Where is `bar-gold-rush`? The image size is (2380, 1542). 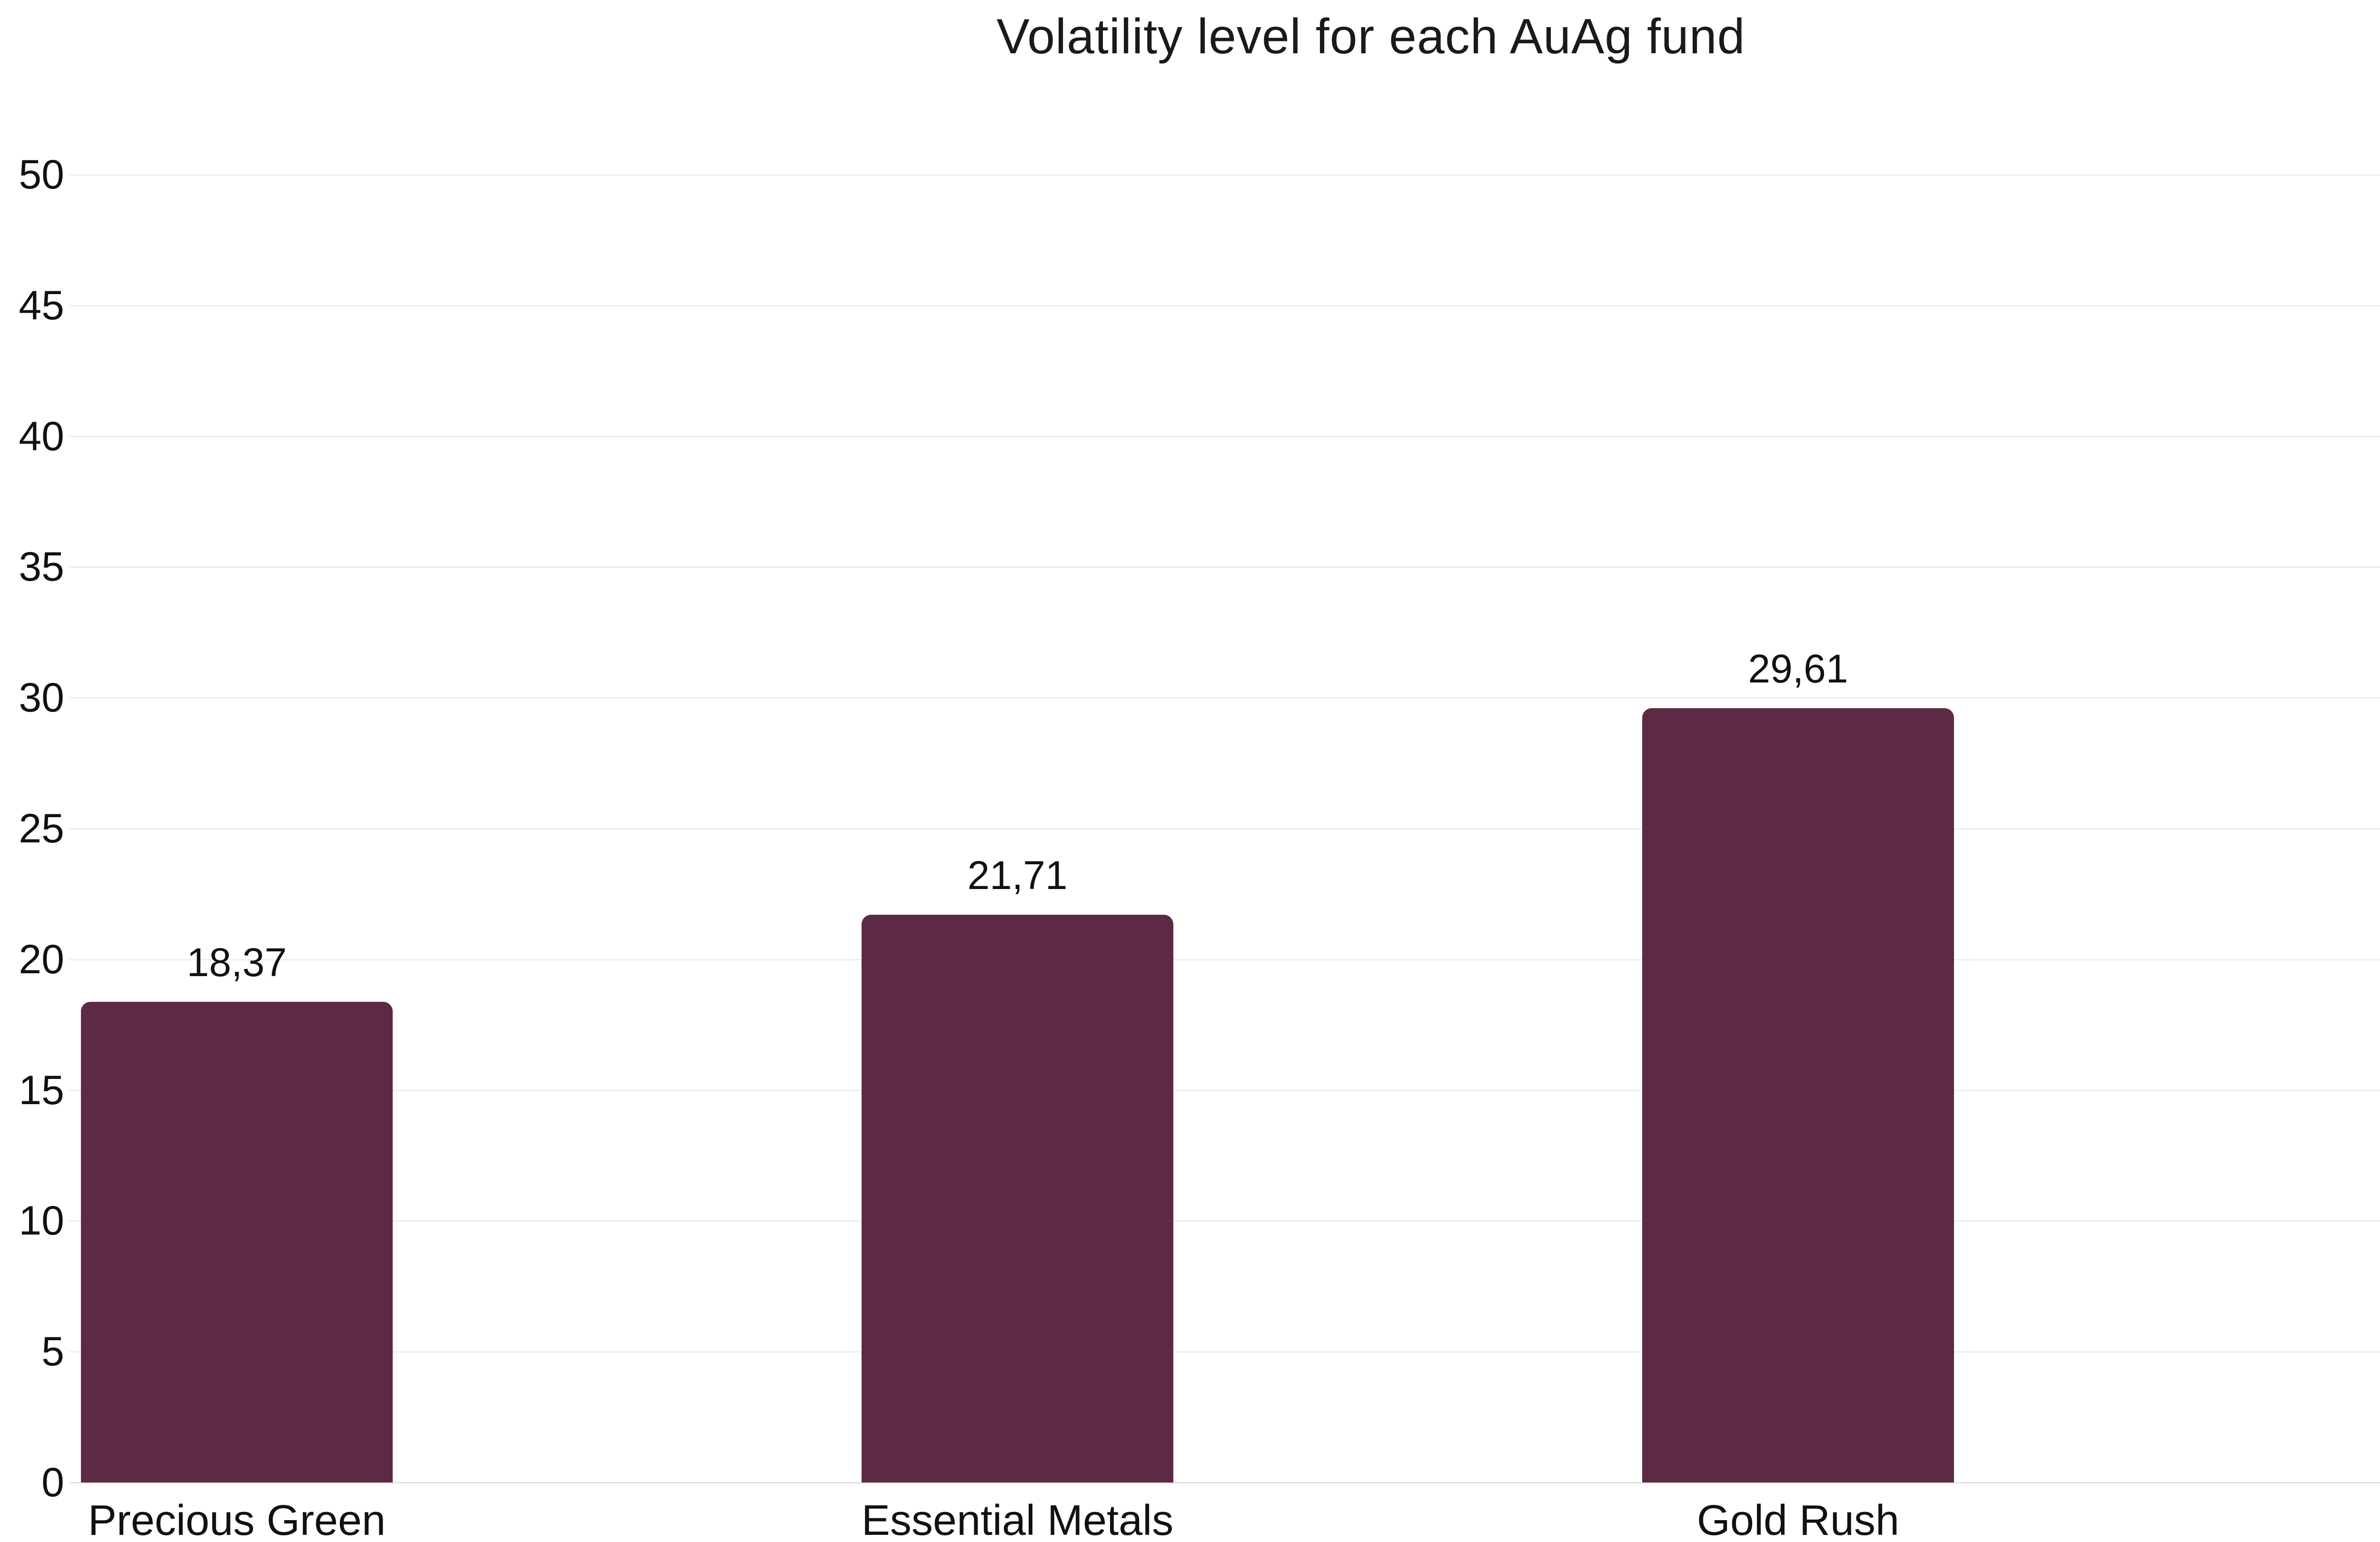
bar-gold-rush is located at coordinates (1798, 1096).